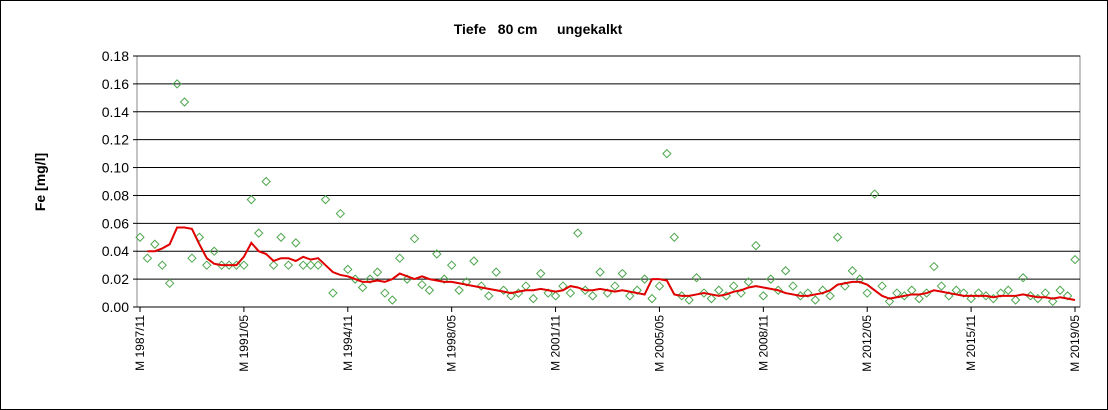  Describe the element at coordinates (140, 343) in the screenshot. I see `x-tick-label: M 1987/11` at that location.